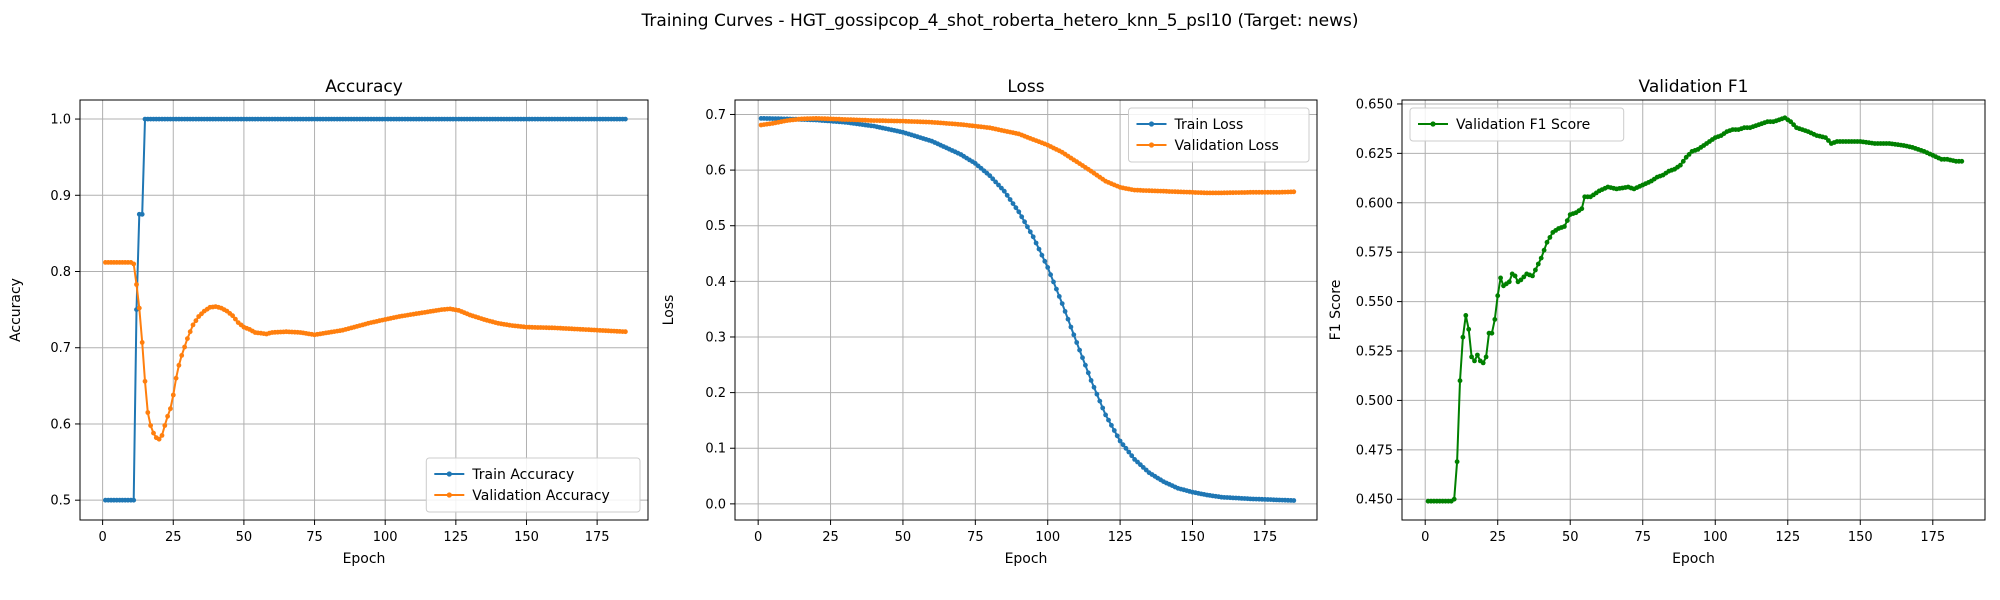 The height and width of the screenshot is (600, 2000). I want to click on y-tick-label: 0.2, so click(715, 393).